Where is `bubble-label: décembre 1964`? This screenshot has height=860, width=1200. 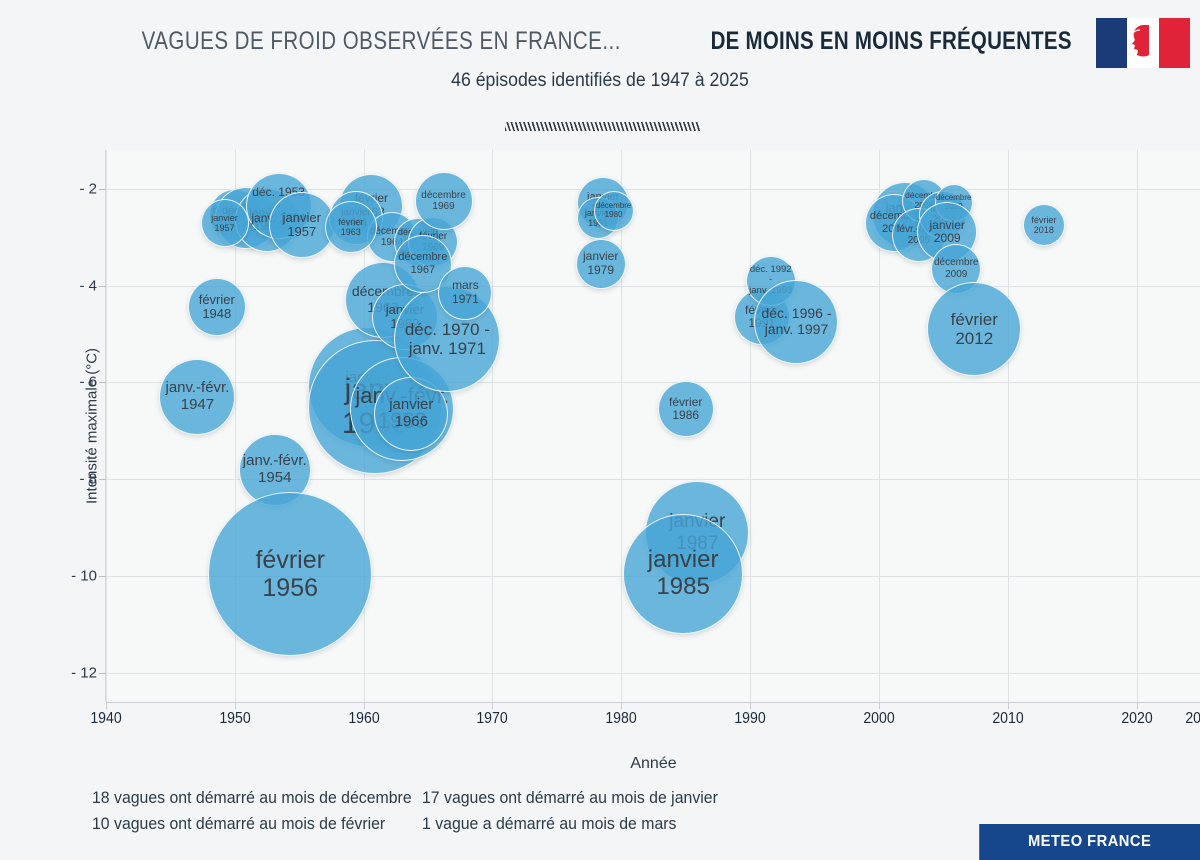 bubble-label: décembre 1964 is located at coordinates (392, 237).